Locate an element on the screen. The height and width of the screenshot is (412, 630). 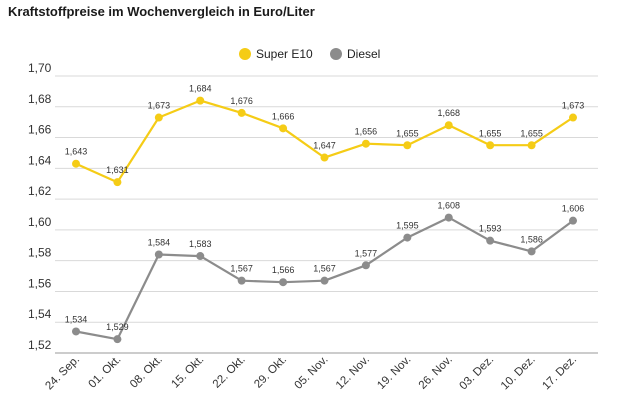
data-label: 1,647 is located at coordinates (324, 146).